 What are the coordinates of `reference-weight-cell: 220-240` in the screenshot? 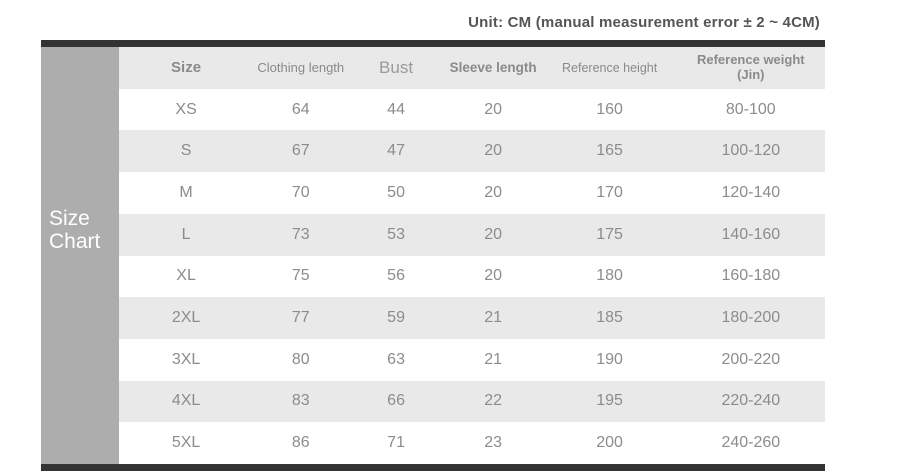 It's located at (751, 401).